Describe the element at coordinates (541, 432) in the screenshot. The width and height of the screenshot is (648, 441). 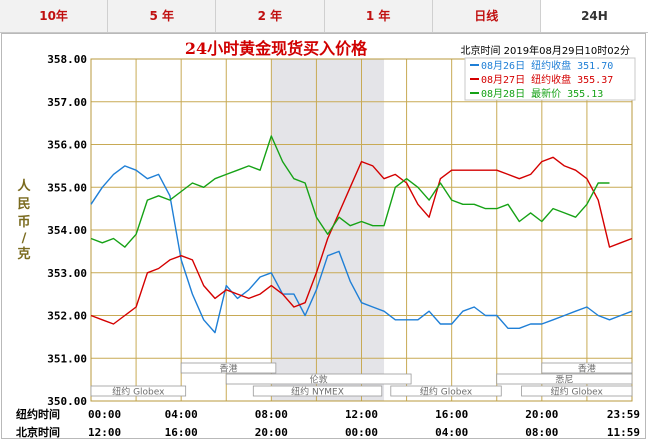
I see `x-tick-label-bj: 08:00` at that location.